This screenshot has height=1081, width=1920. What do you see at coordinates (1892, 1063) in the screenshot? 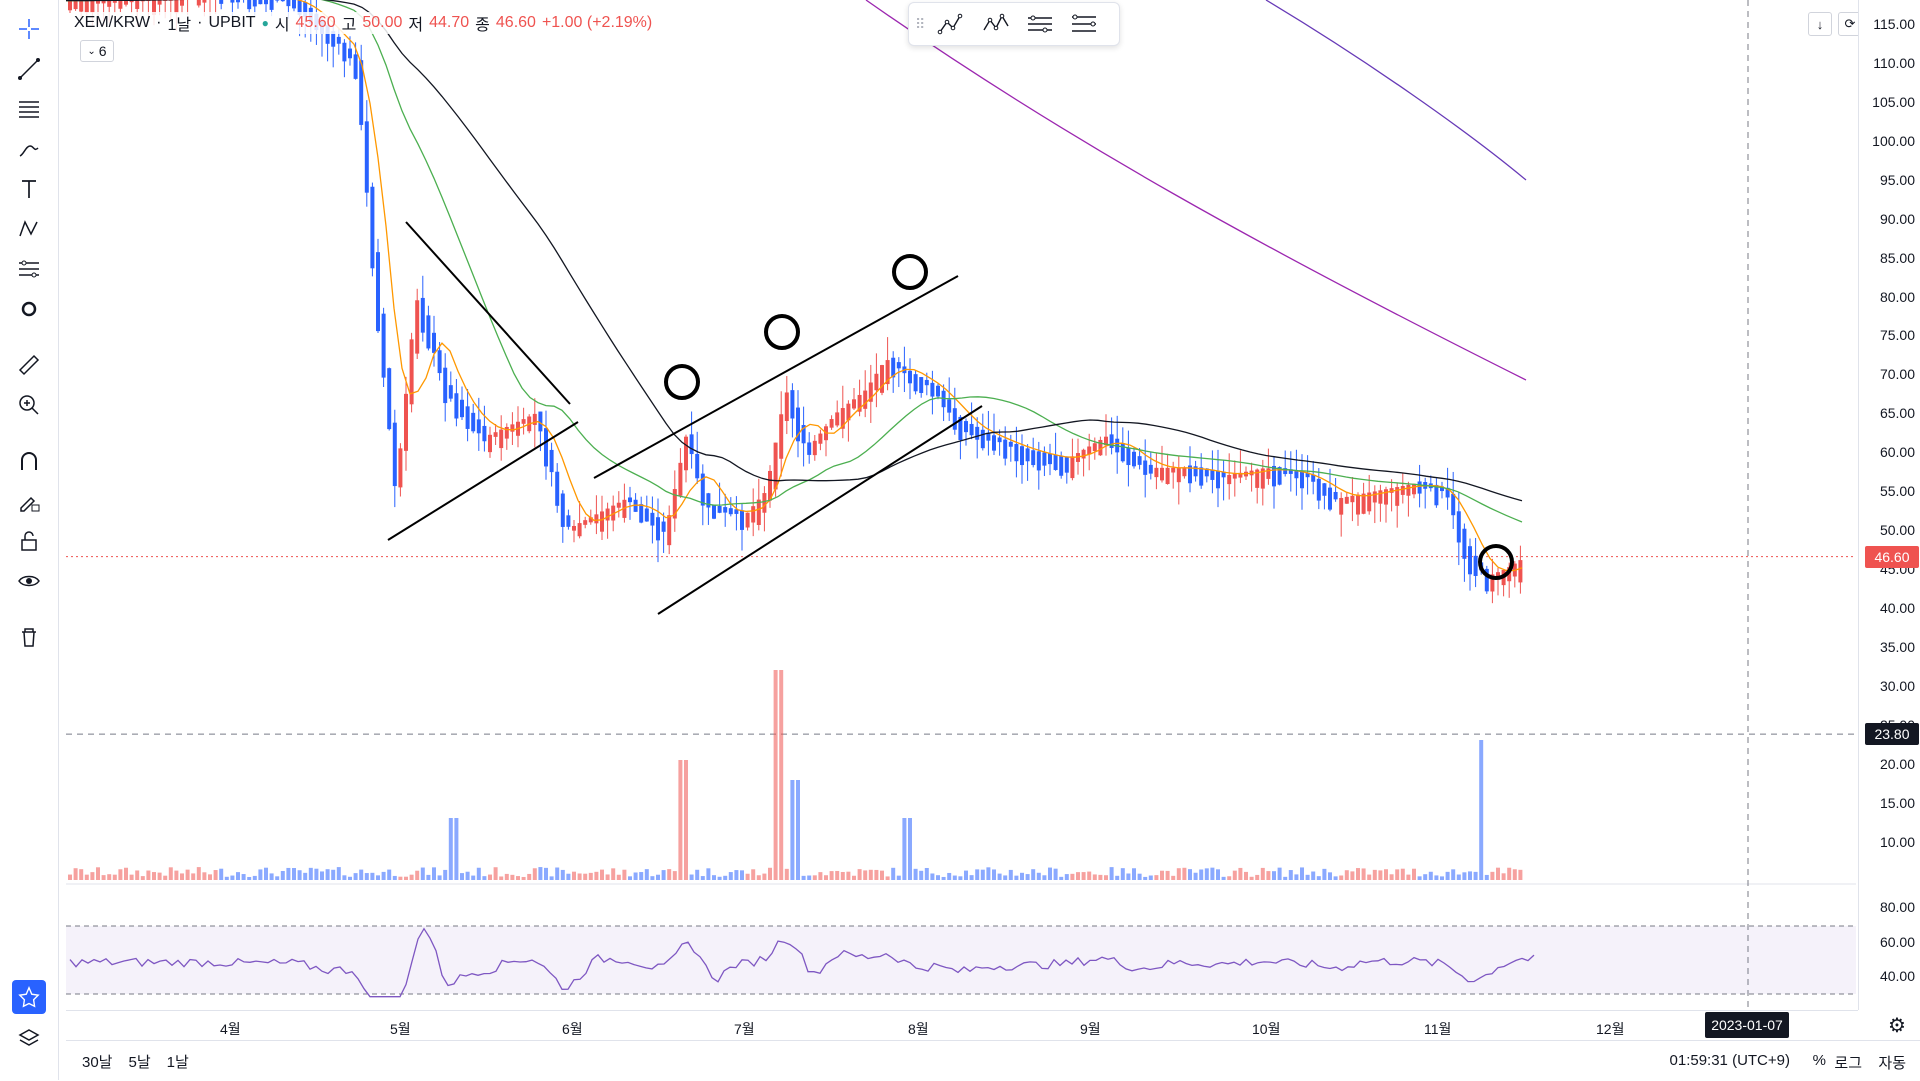
I see `auto-toggle: 자동` at bounding box center [1892, 1063].